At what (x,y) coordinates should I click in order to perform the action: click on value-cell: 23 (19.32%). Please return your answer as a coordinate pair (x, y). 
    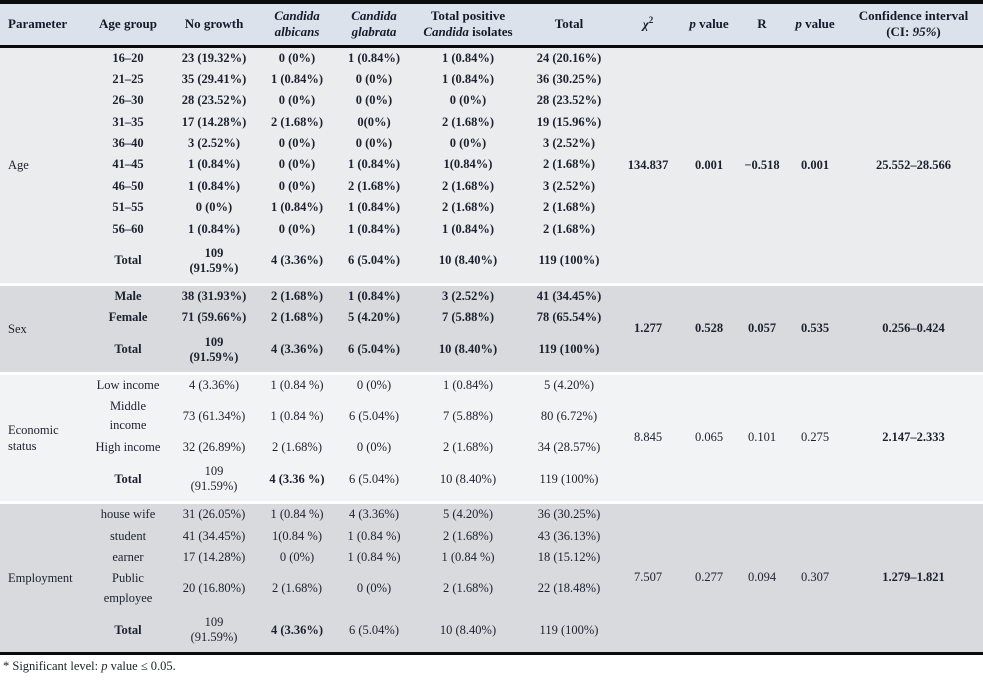
    Looking at the image, I should click on (214, 57).